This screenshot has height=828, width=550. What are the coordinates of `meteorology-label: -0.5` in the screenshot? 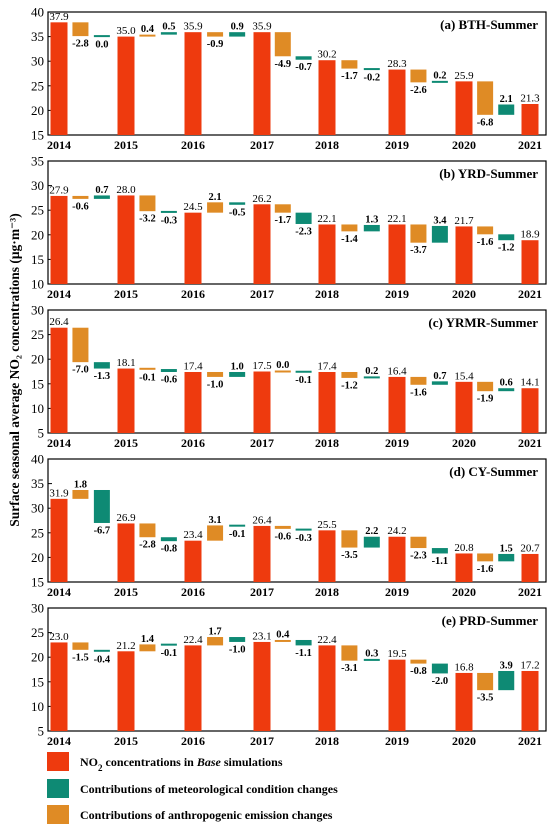 It's located at (237, 212).